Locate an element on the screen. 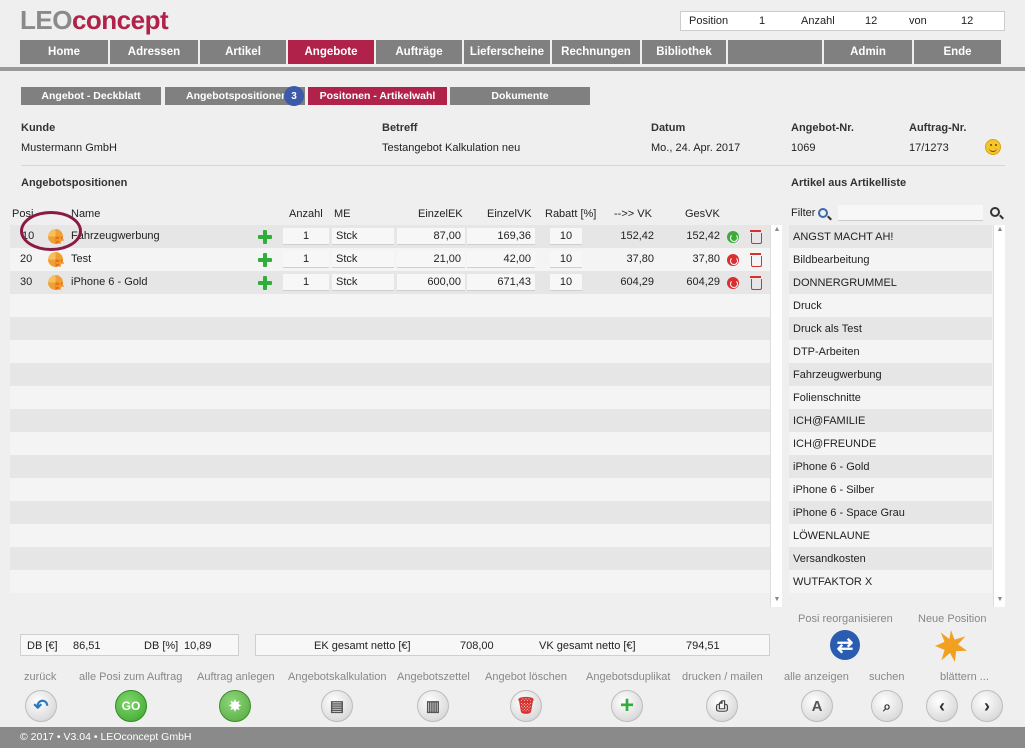 Image resolution: width=1025 pixels, height=748 pixels. nav-angebote: Angebote is located at coordinates (331, 52).